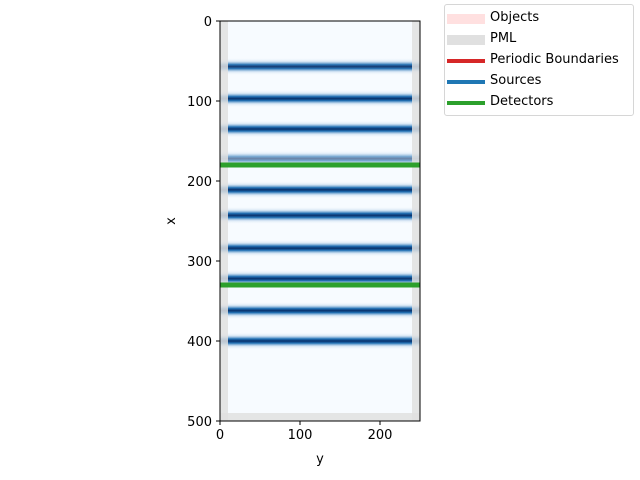 This screenshot has width=640, height=480. I want to click on x-tick-label: 100, so click(300, 435).